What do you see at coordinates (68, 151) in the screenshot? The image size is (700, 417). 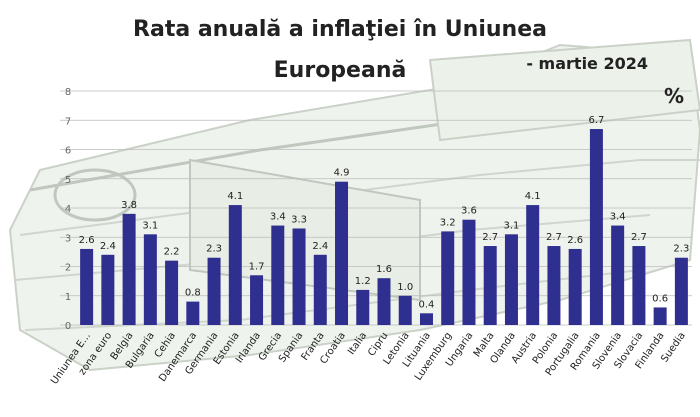 I see `y-tick-label: 6` at bounding box center [68, 151].